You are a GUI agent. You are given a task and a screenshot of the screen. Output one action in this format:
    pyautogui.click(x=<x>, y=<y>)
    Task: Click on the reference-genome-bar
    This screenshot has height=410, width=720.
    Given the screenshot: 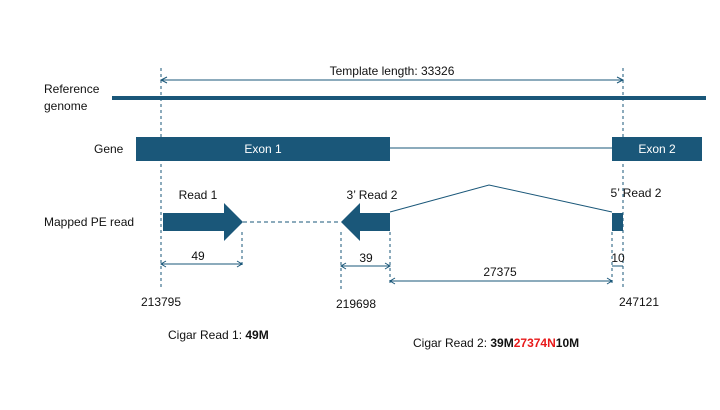 What is the action you would take?
    pyautogui.click(x=409, y=98)
    